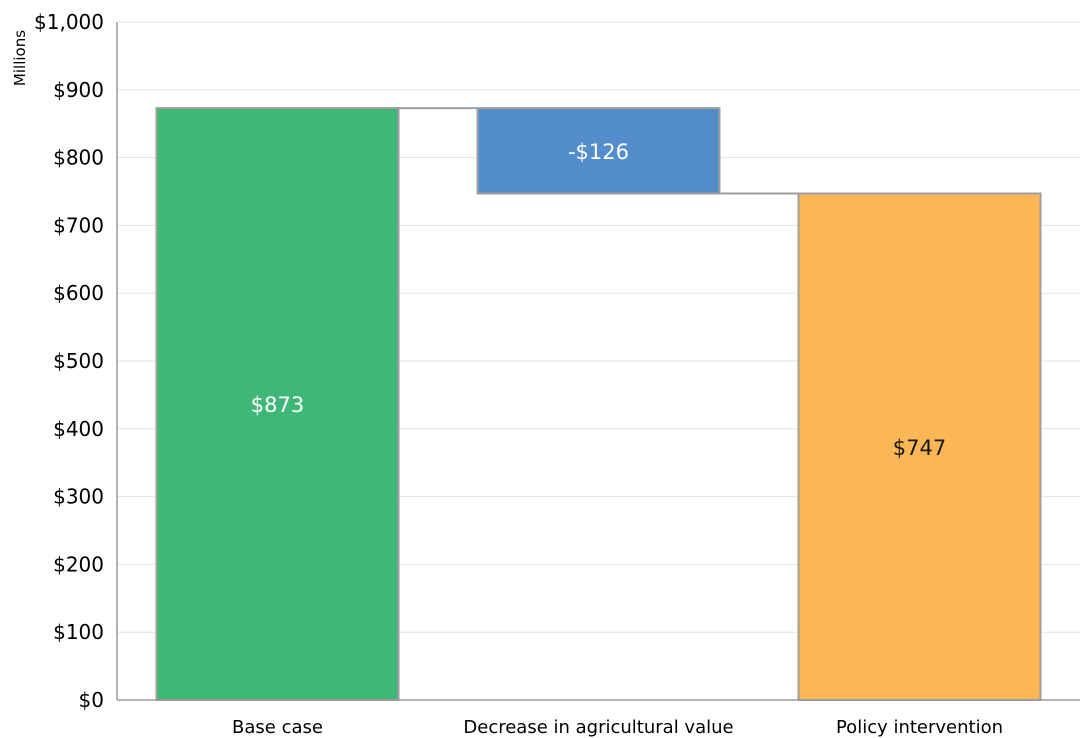  Describe the element at coordinates (598, 727) in the screenshot. I see `x-category-label: Decrease in agricultural value` at that location.